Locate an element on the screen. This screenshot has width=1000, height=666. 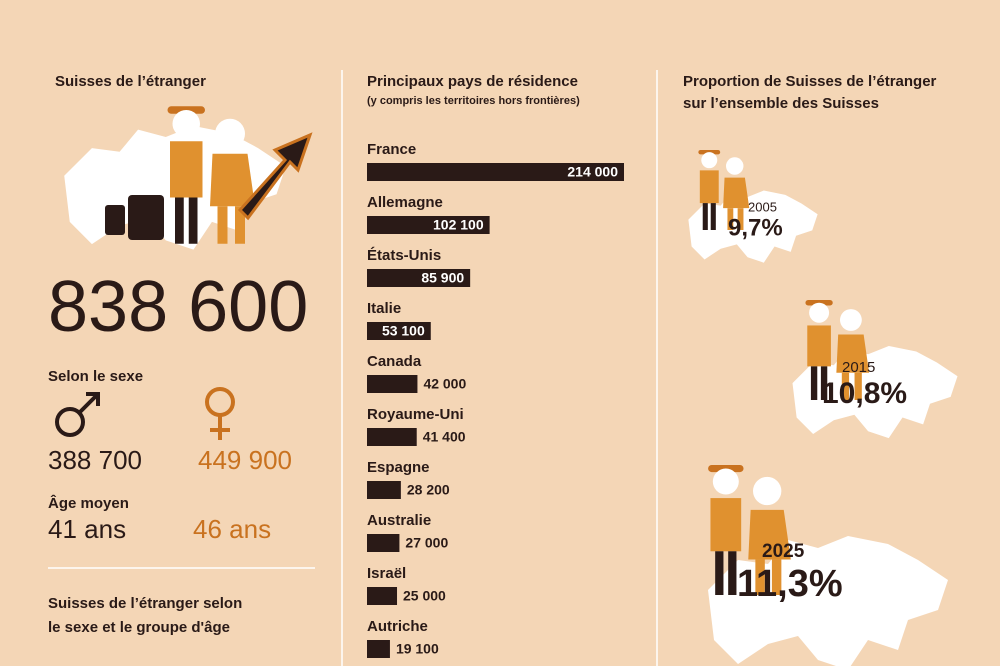
section-title: Suisses de l’étranger selon is located at coordinates (145, 603).